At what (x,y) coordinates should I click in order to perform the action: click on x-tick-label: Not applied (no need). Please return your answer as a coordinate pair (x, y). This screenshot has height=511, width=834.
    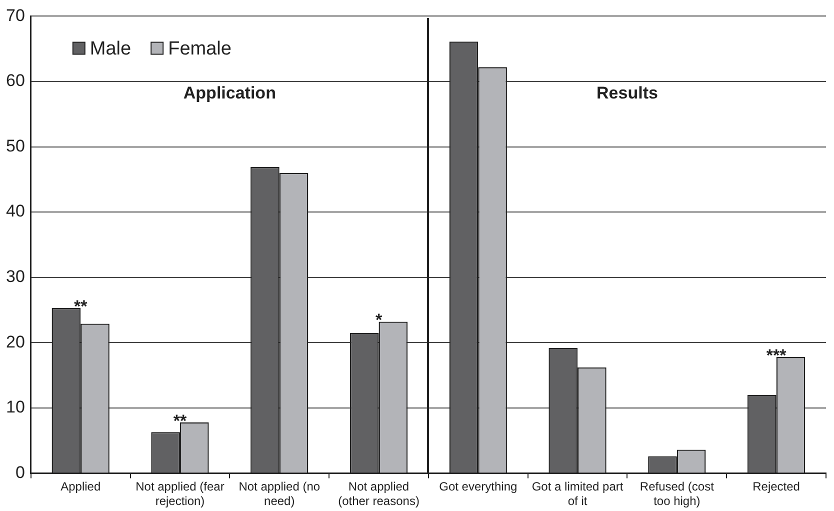
    Looking at the image, I should click on (279, 494).